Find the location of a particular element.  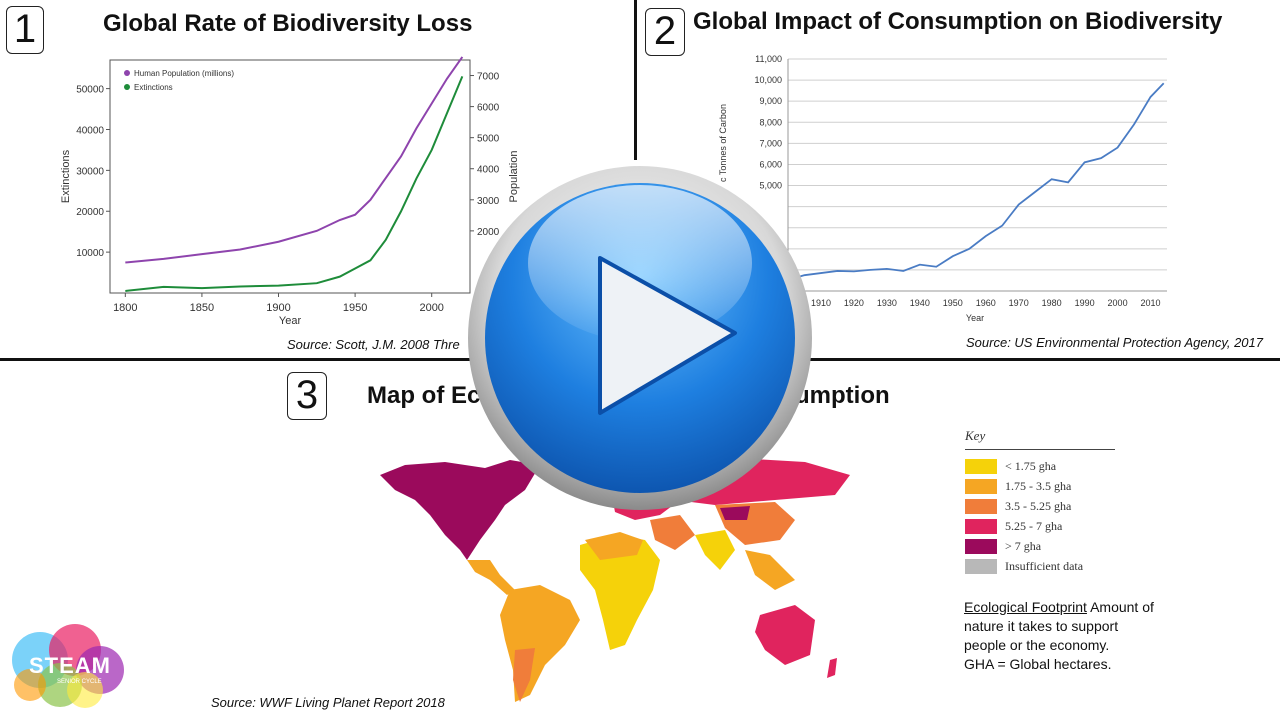

panel3-number: 3 is located at coordinates (307, 396).